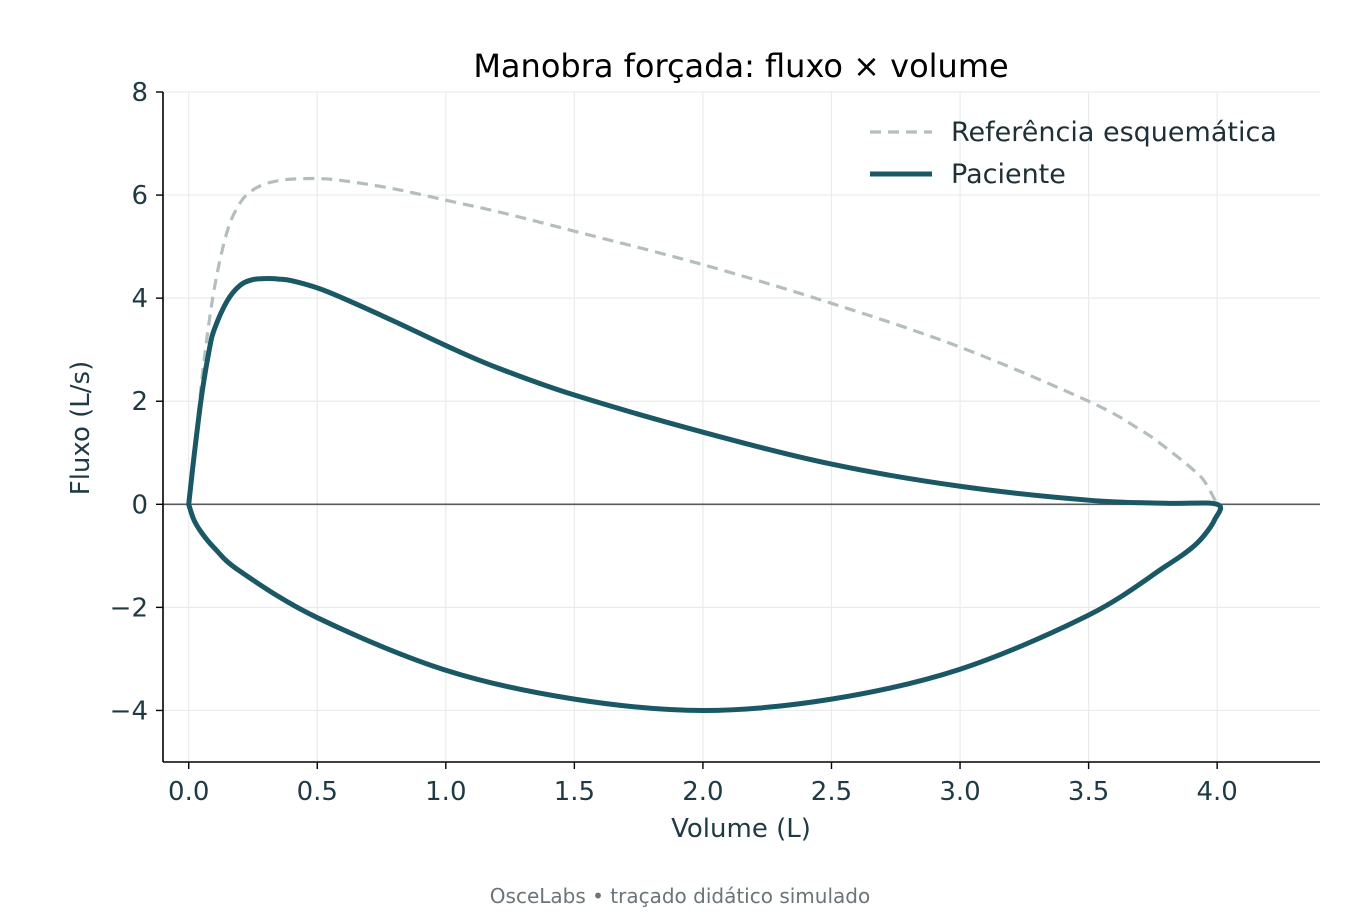 The image size is (1360, 918). What do you see at coordinates (1073, 153) in the screenshot?
I see `legend: Referência esquemática Paciente` at bounding box center [1073, 153].